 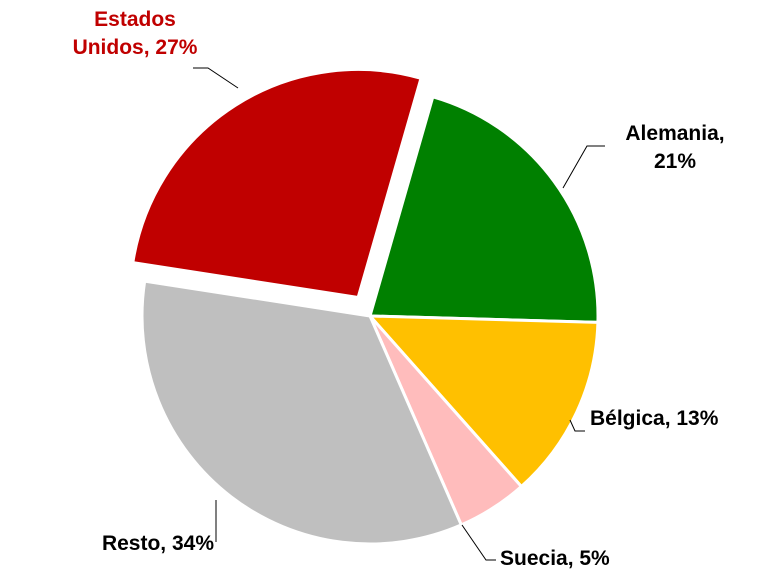 I want to click on data-label: Bélgica, 13%, so click(x=654, y=418).